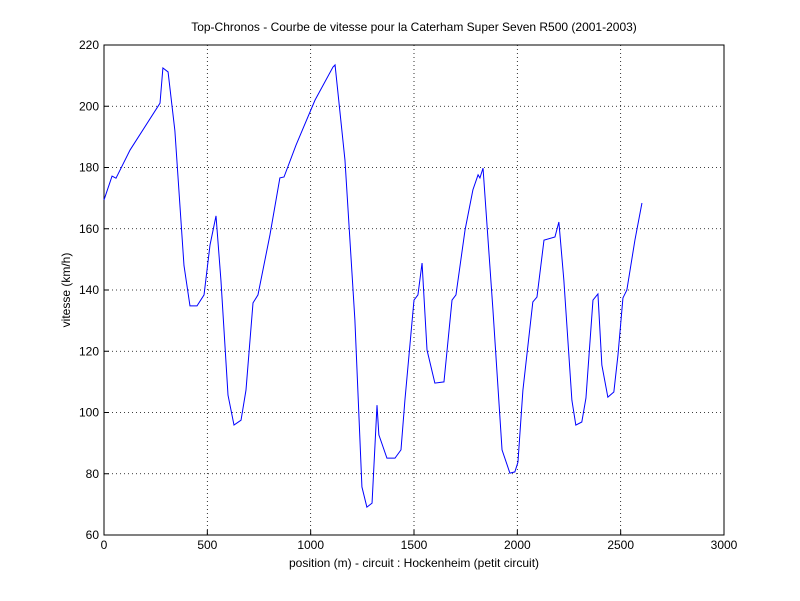 This screenshot has width=800, height=601. I want to click on y-tick-label: 60, so click(93, 535).